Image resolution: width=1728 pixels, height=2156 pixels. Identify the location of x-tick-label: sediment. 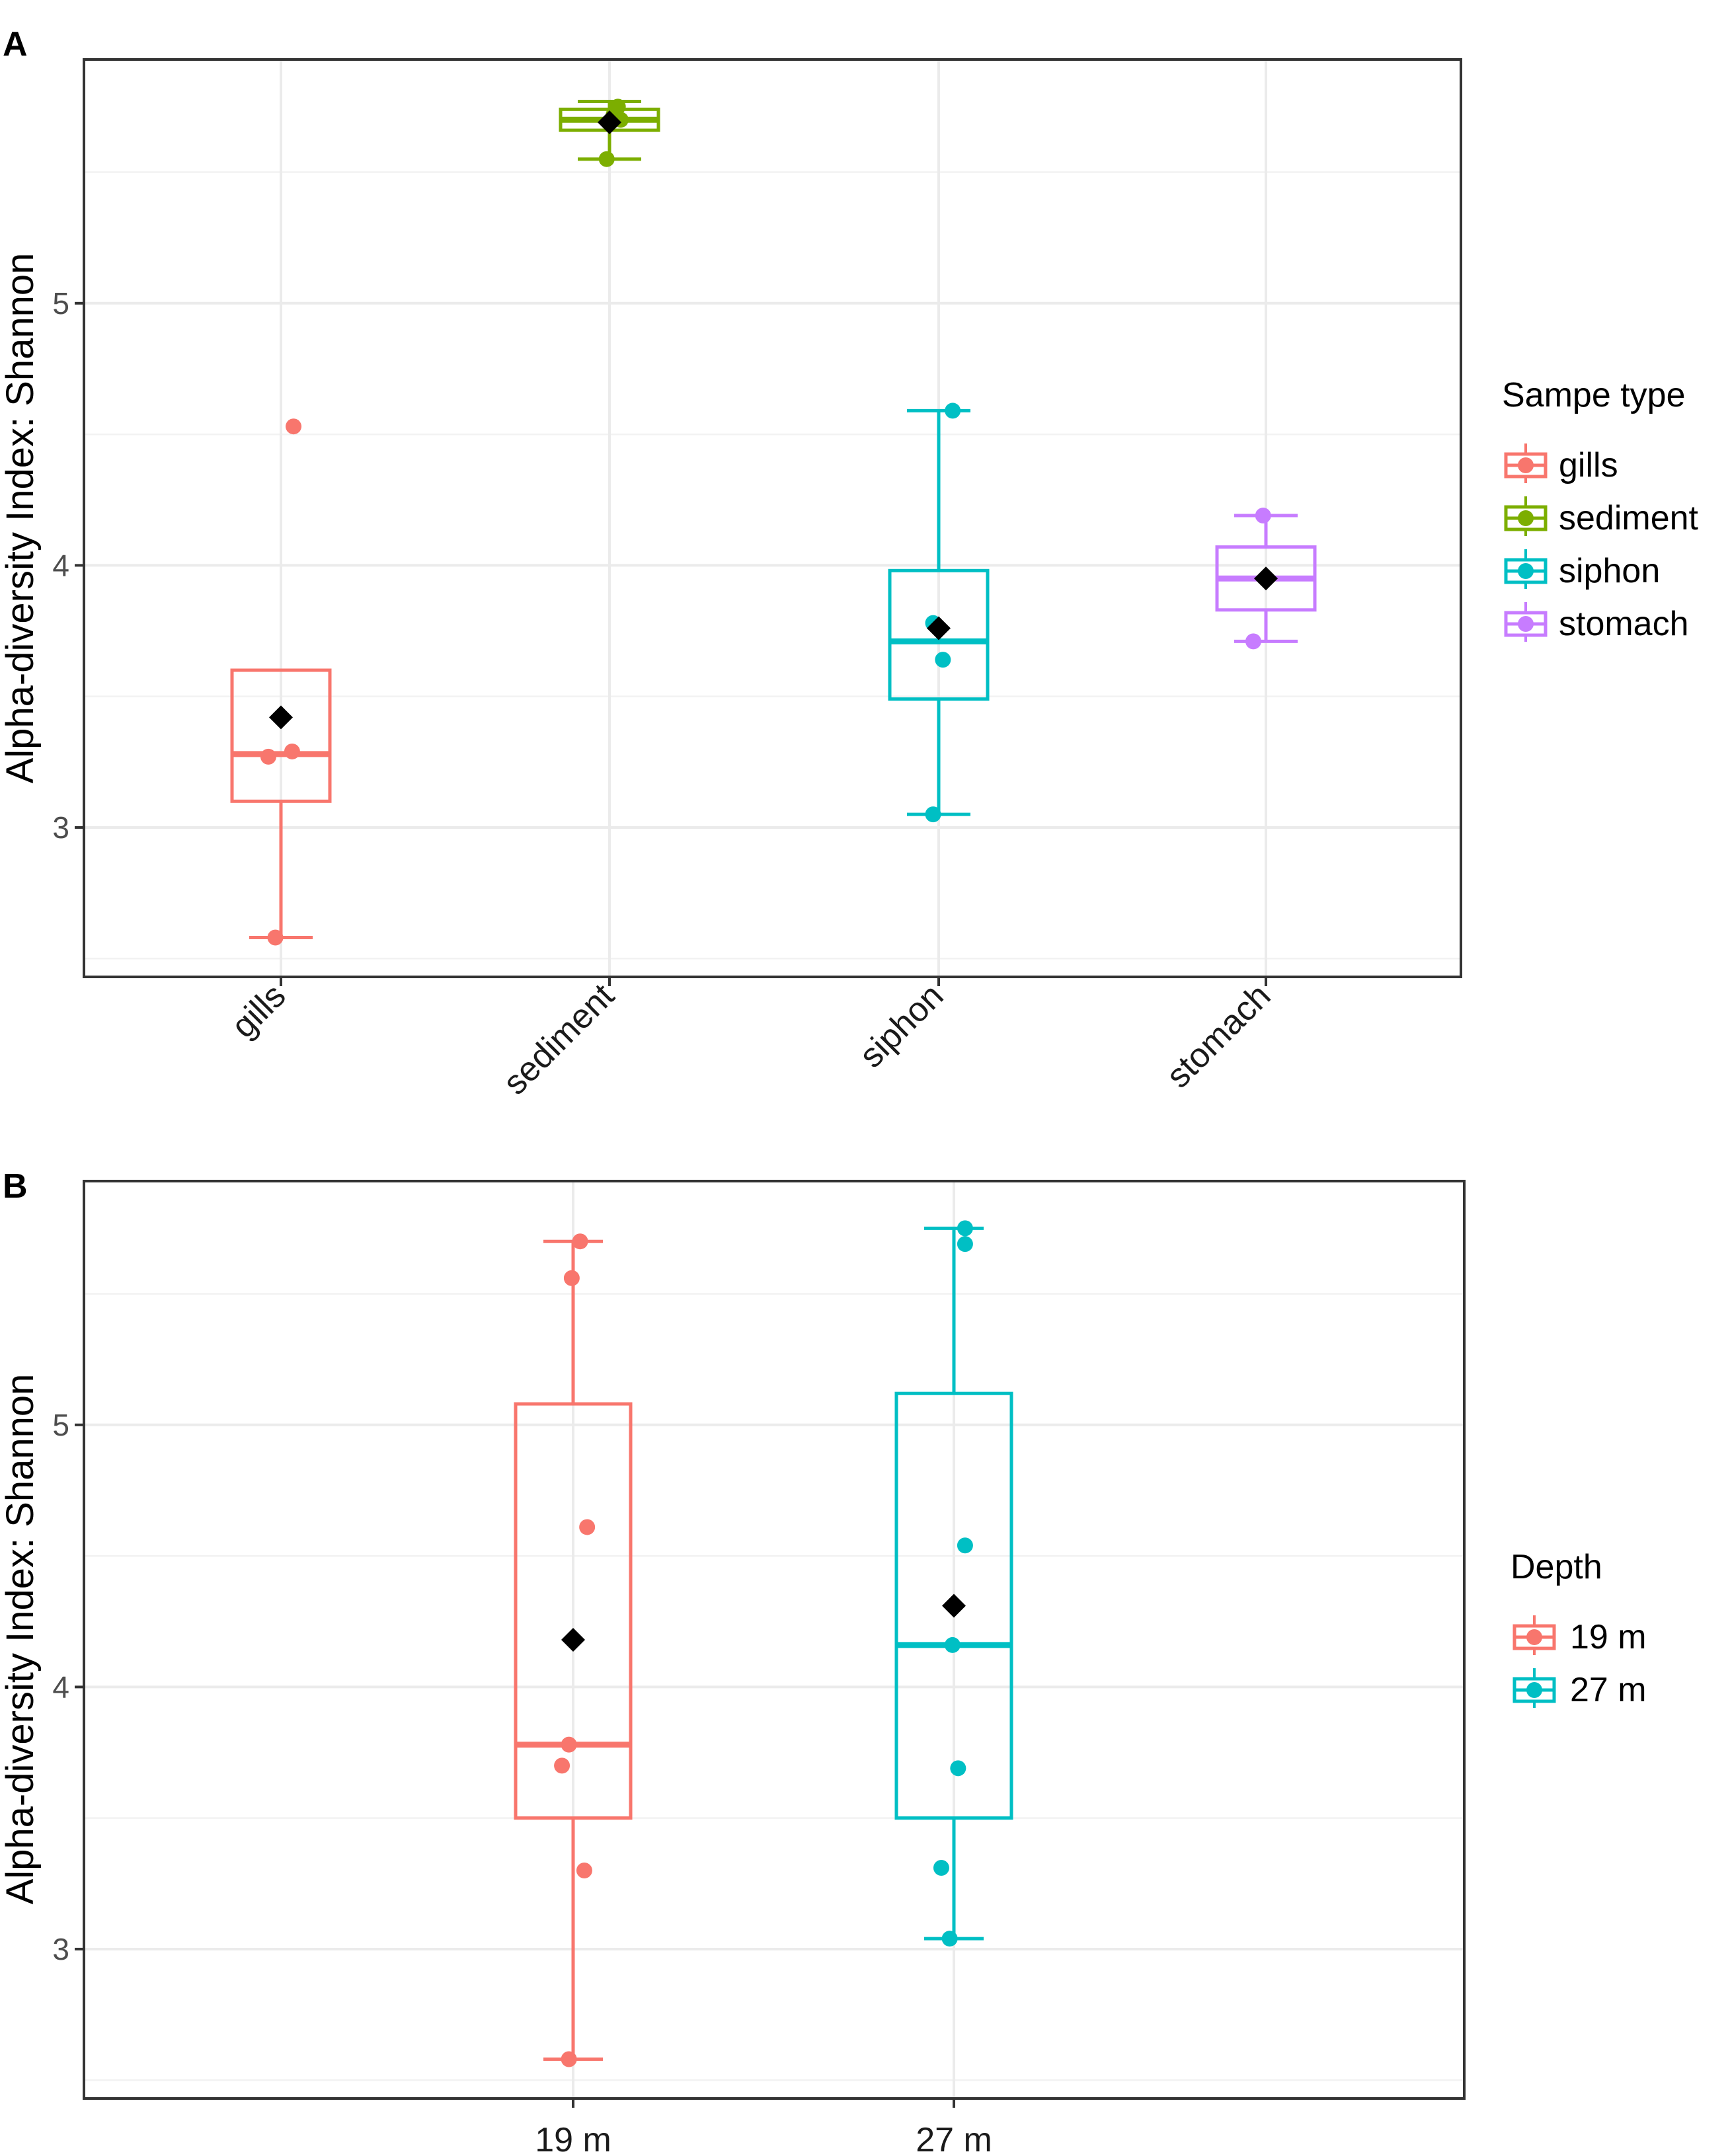
(559, 1039).